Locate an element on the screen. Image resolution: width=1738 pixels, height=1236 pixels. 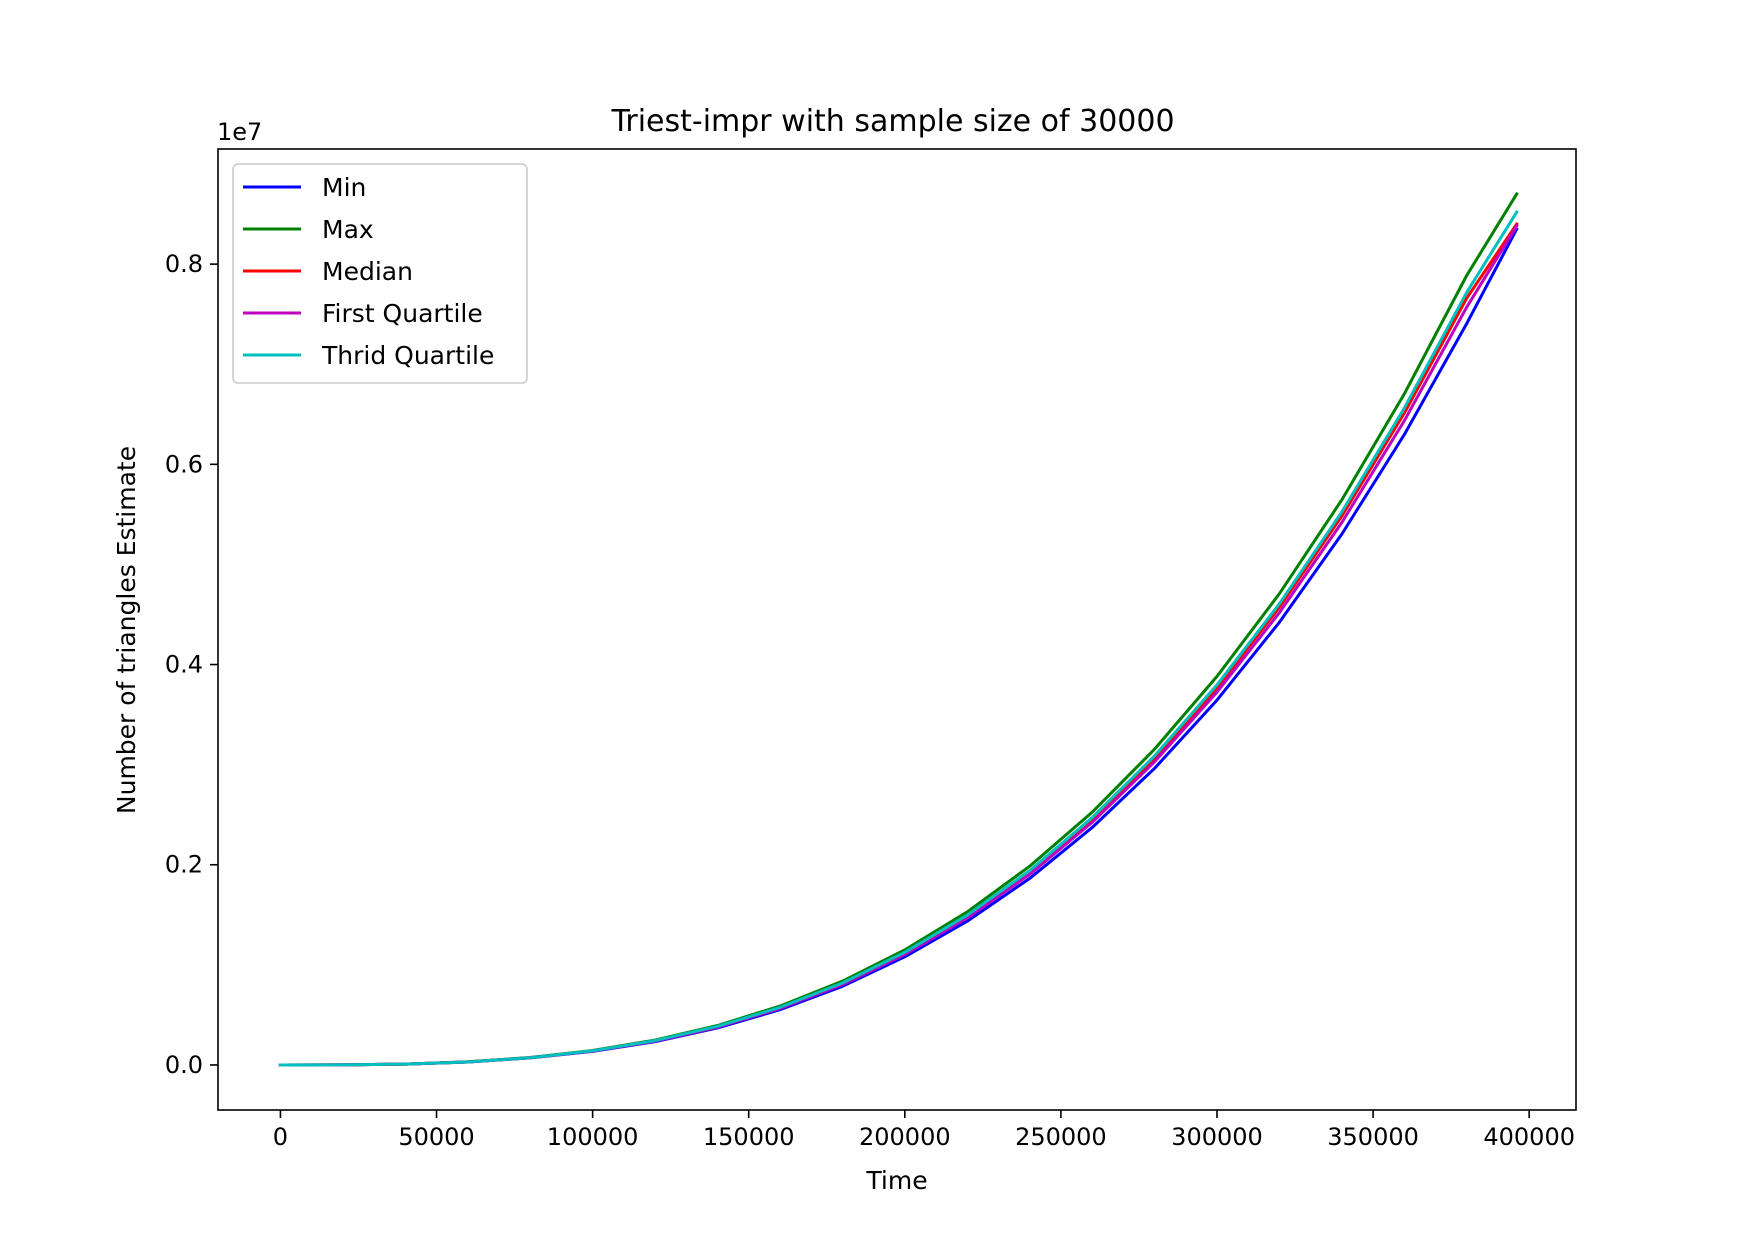
legend-label-thrid-quartile: Thrid Quartile is located at coordinates (407, 355).